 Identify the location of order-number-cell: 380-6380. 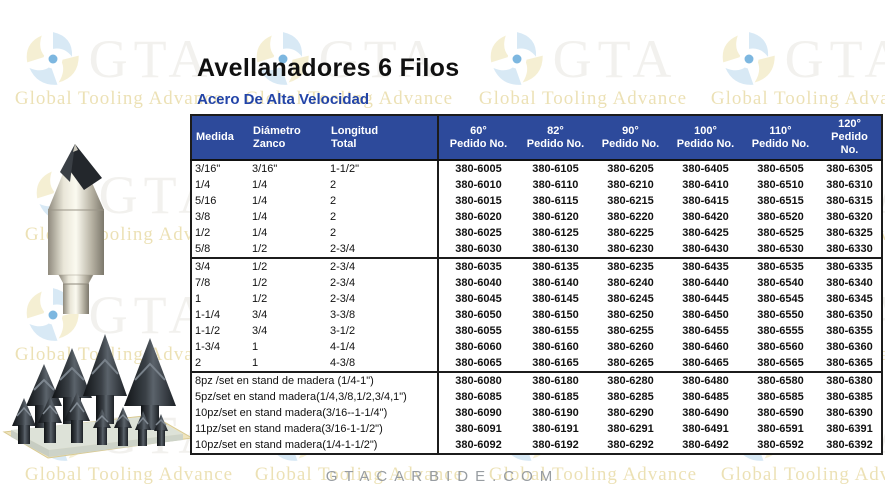
(850, 380).